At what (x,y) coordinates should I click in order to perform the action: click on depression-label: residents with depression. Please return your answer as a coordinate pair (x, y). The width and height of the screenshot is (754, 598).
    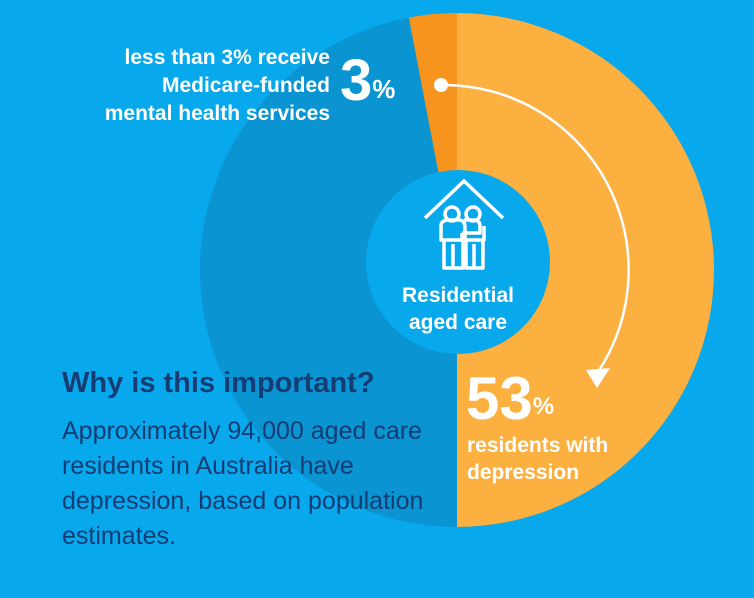
    Looking at the image, I should click on (537, 459).